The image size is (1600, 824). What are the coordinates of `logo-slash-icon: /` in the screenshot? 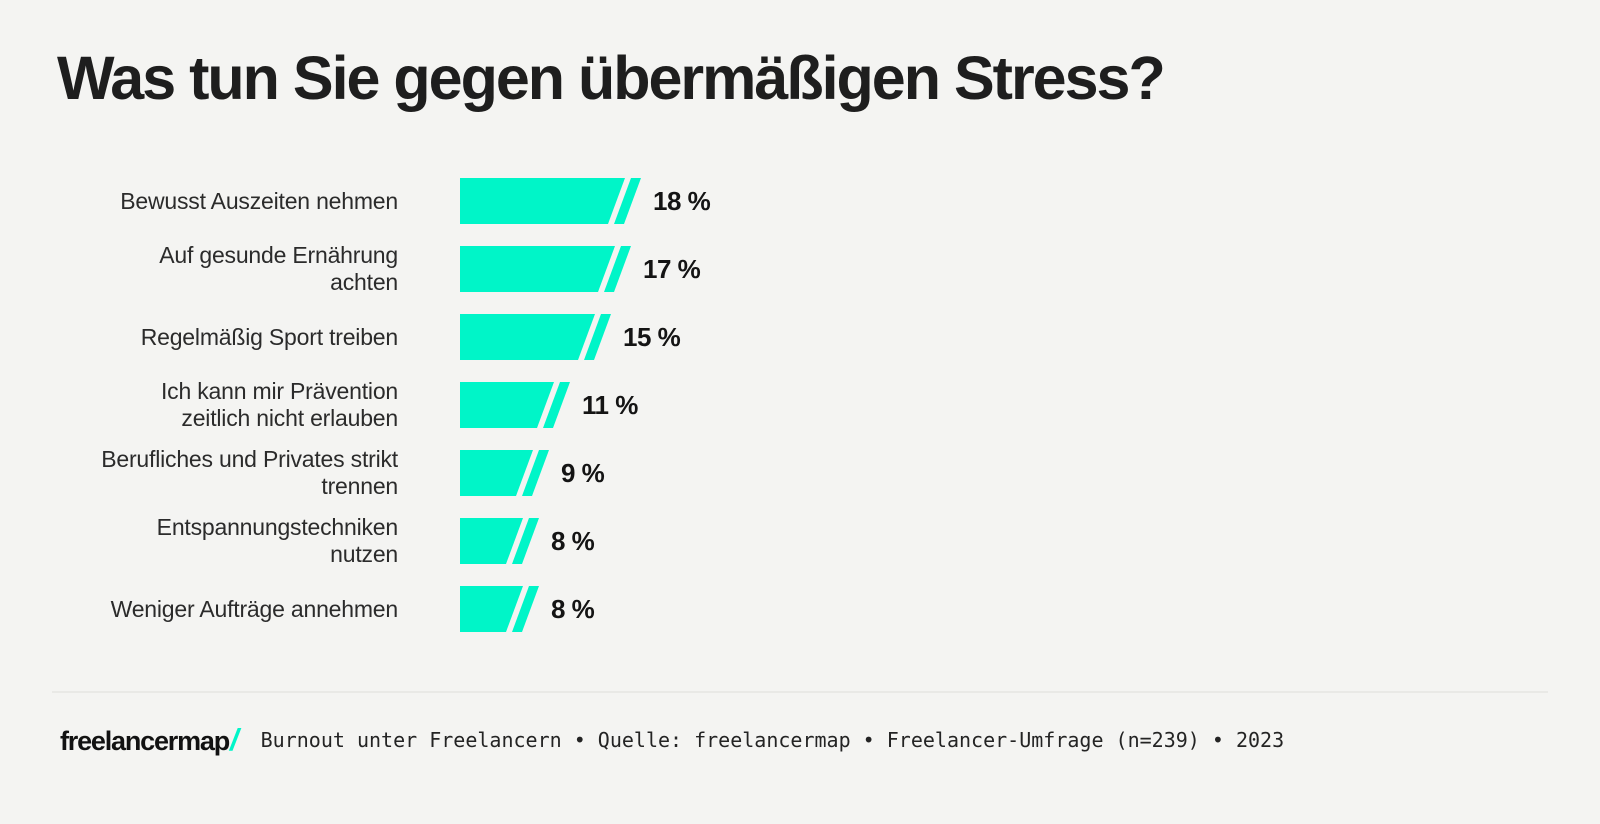 It's located at (234, 739).